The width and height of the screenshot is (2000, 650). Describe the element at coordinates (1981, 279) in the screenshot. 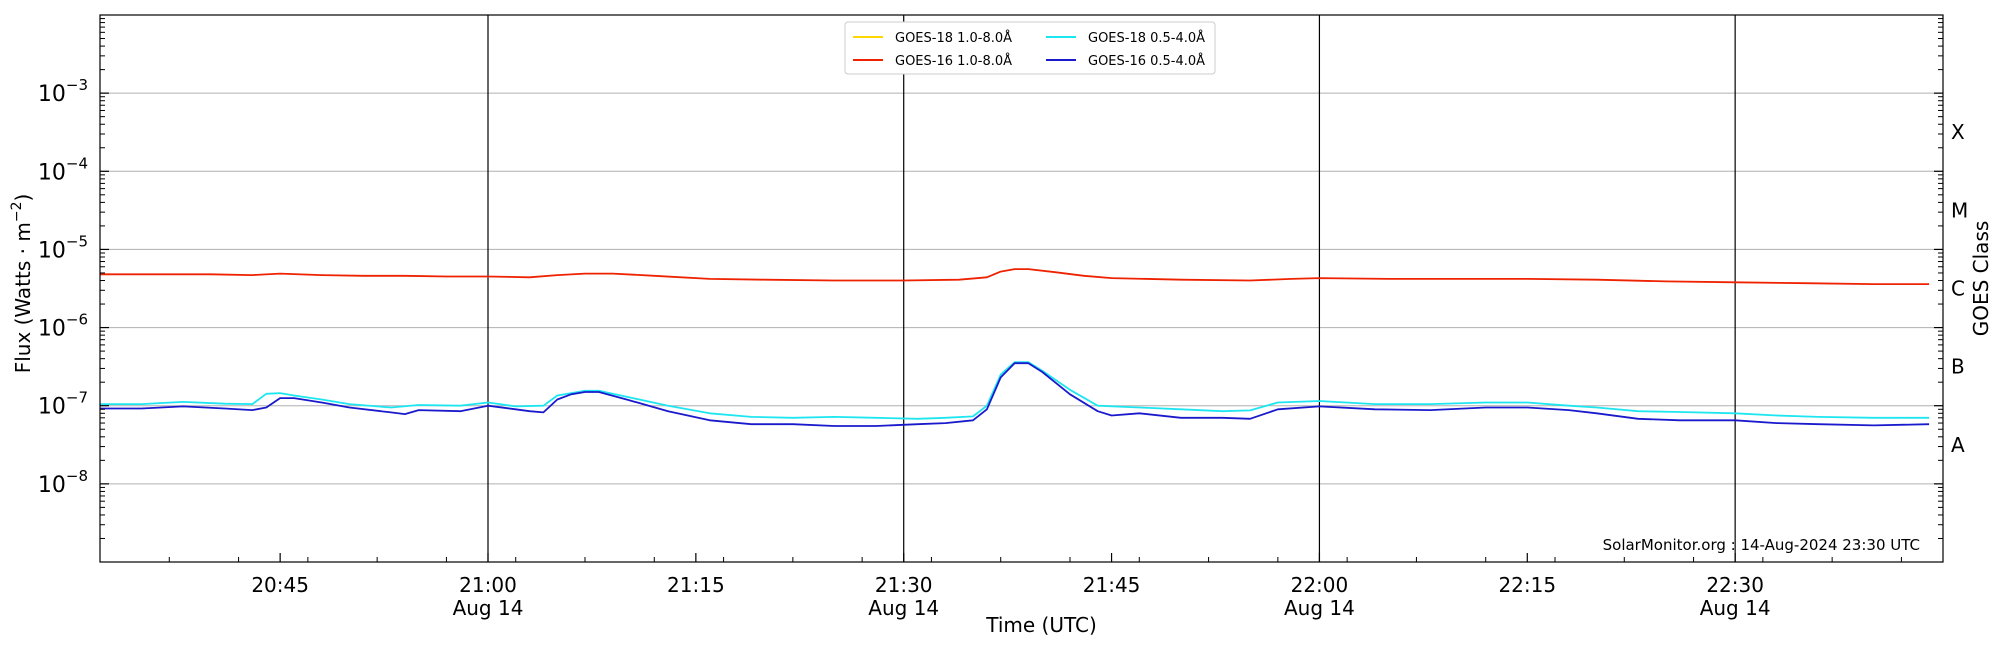

I see `goes-class-axis-label: GOES Class` at that location.